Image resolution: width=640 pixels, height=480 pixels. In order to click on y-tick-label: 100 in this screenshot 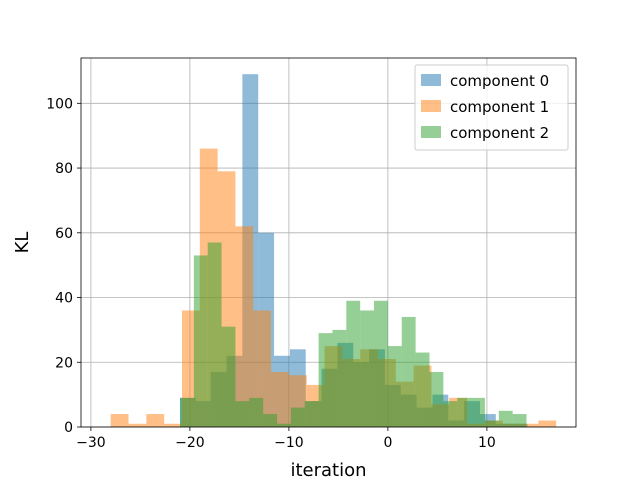, I will do `click(59, 104)`.